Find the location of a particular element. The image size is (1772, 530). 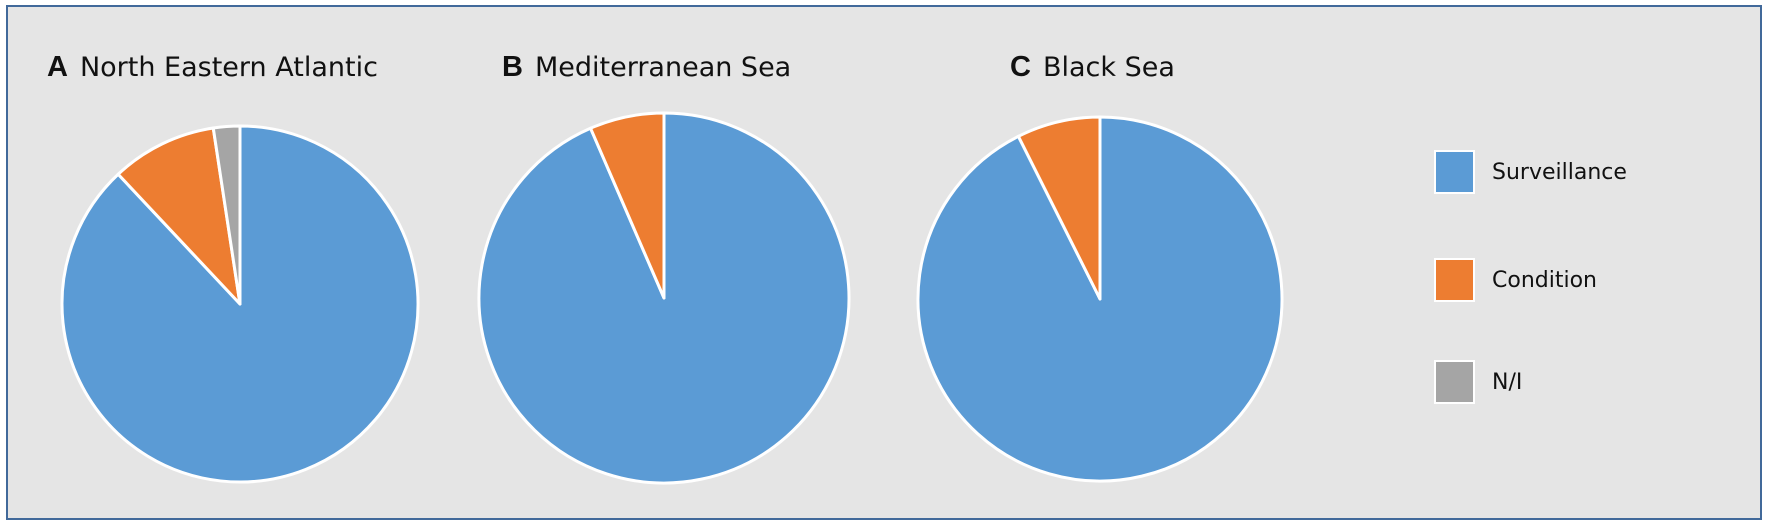

panel-c-letter: C is located at coordinates (1020, 67).